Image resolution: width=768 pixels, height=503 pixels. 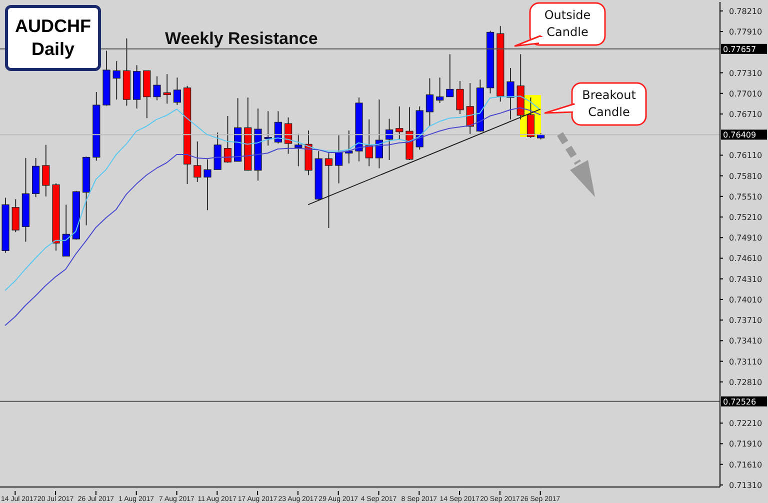 I want to click on text: AUDCHF Daily, so click(x=53, y=38).